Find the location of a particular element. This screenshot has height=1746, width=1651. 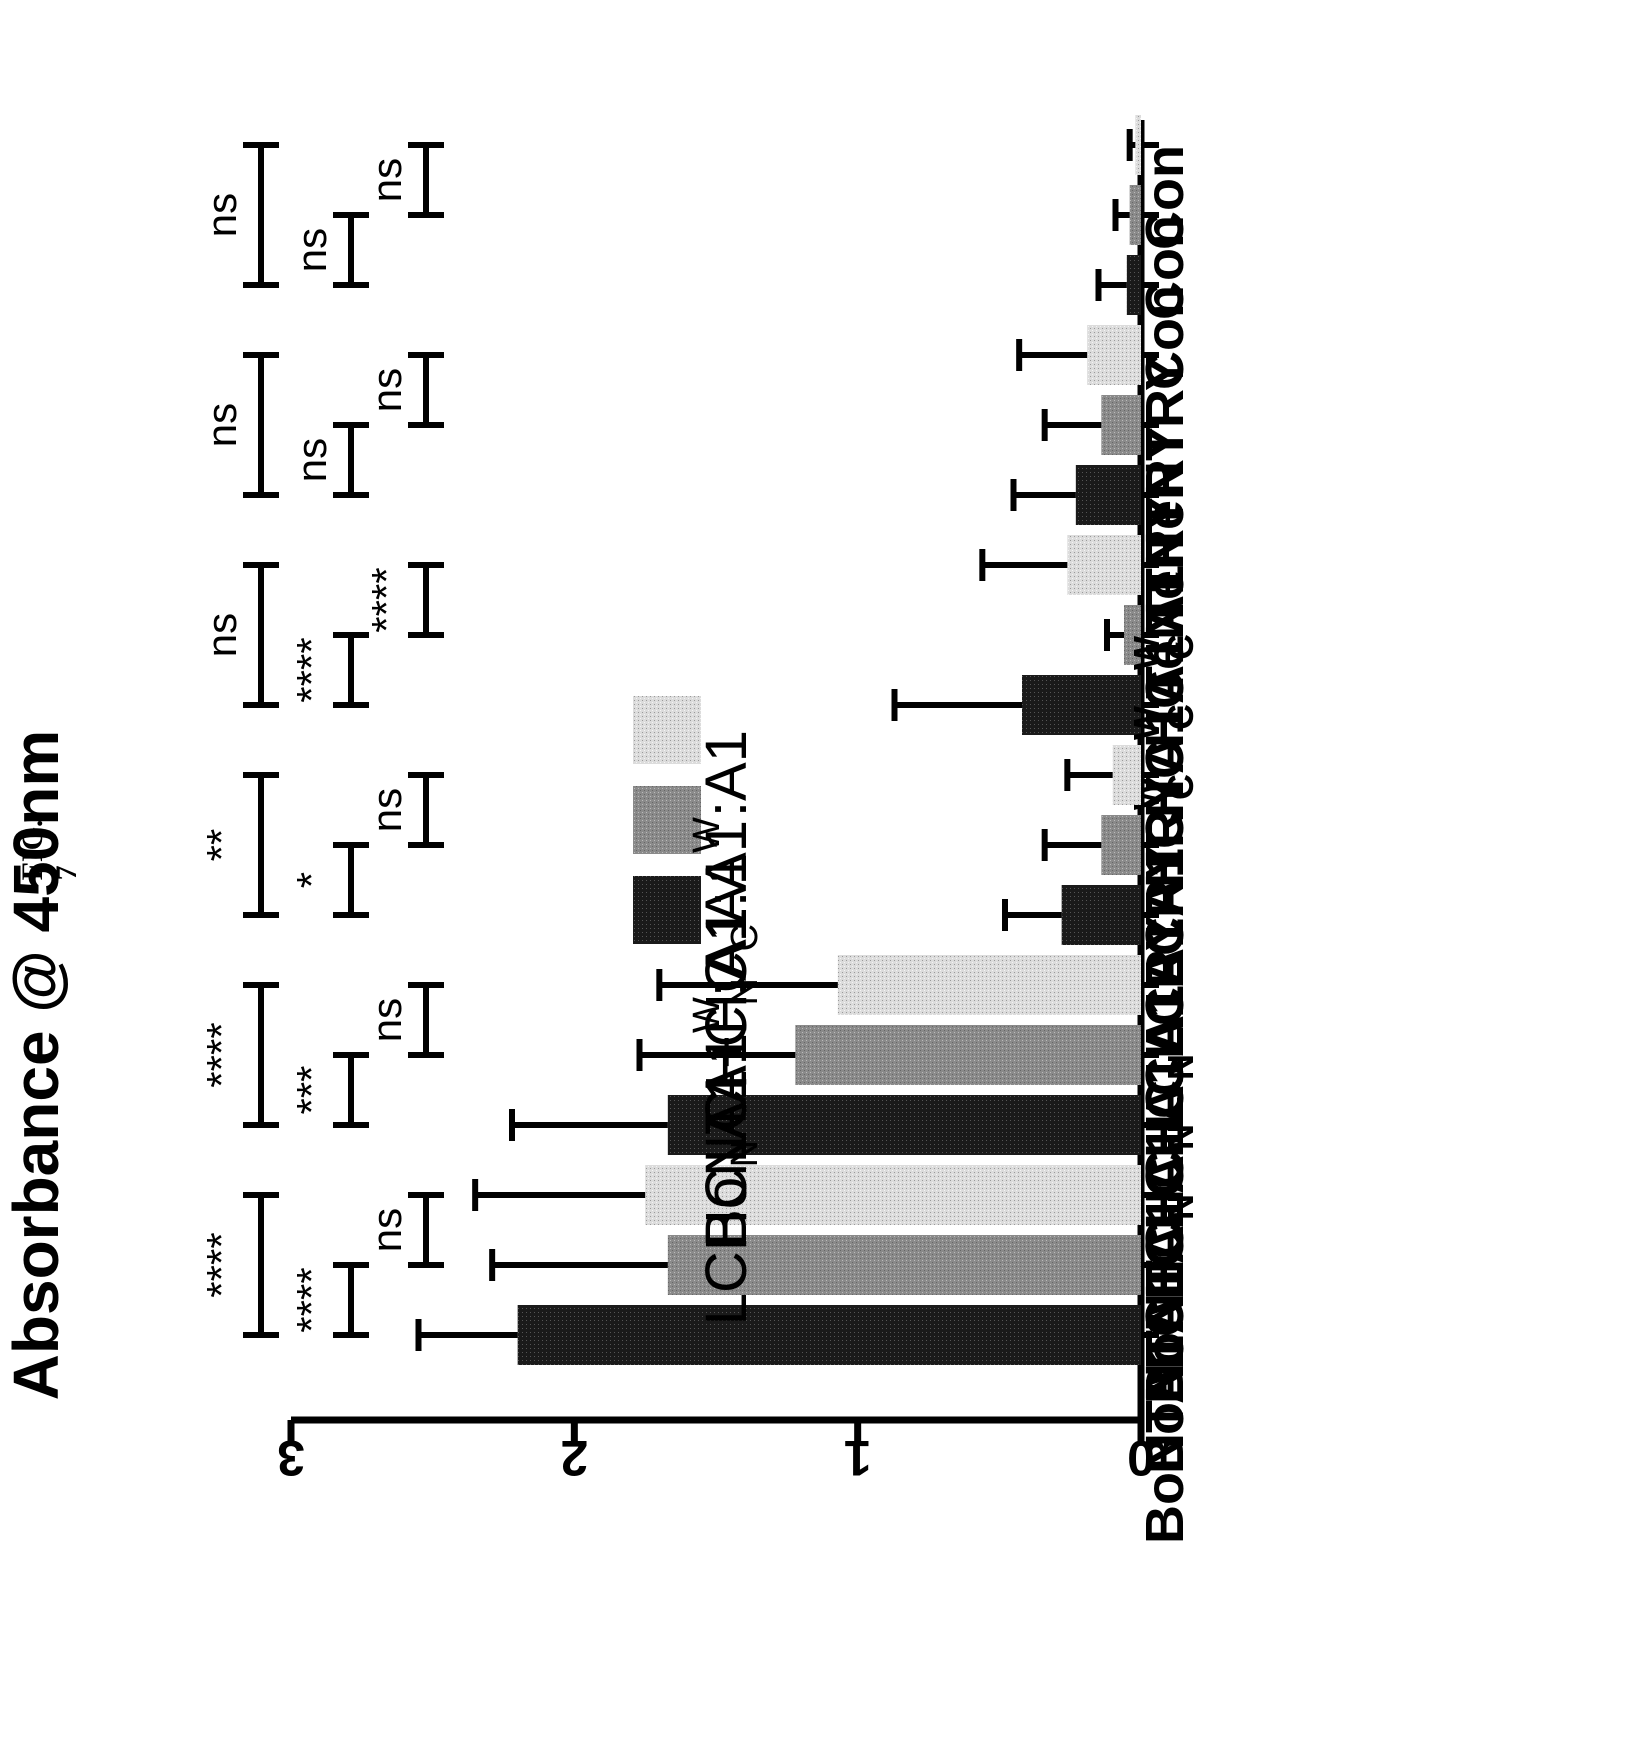

significance-label: *** is located at coordinates (311, 1089).